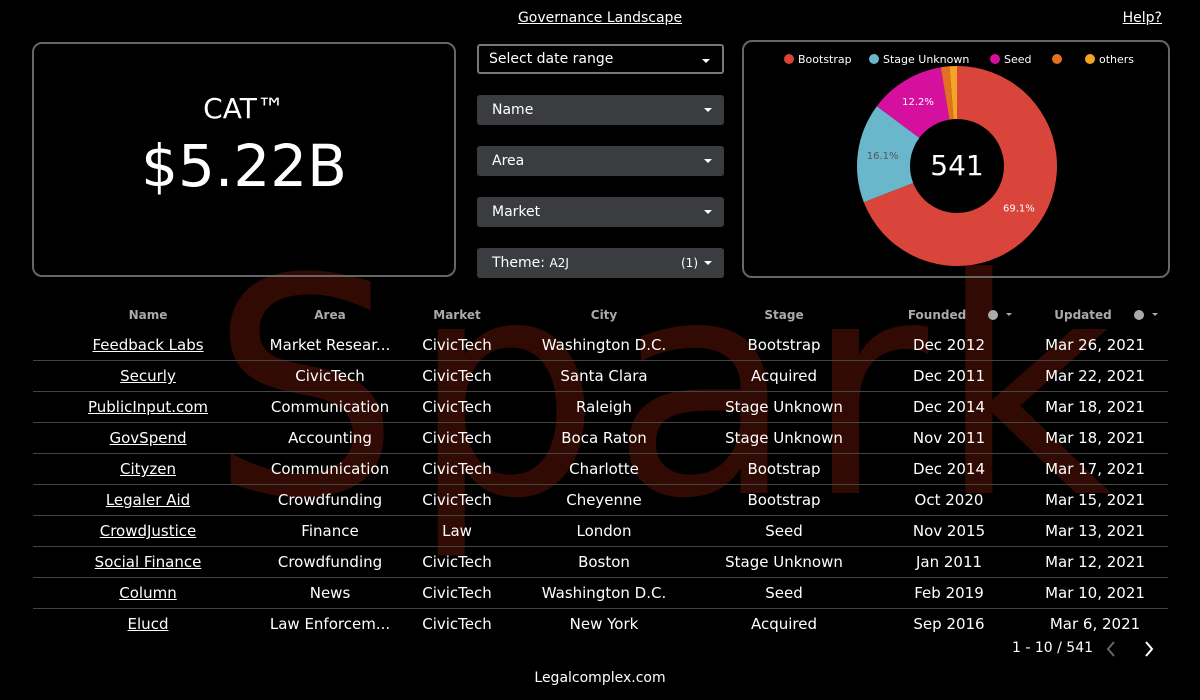  I want to click on company-link: Securly, so click(148, 376).